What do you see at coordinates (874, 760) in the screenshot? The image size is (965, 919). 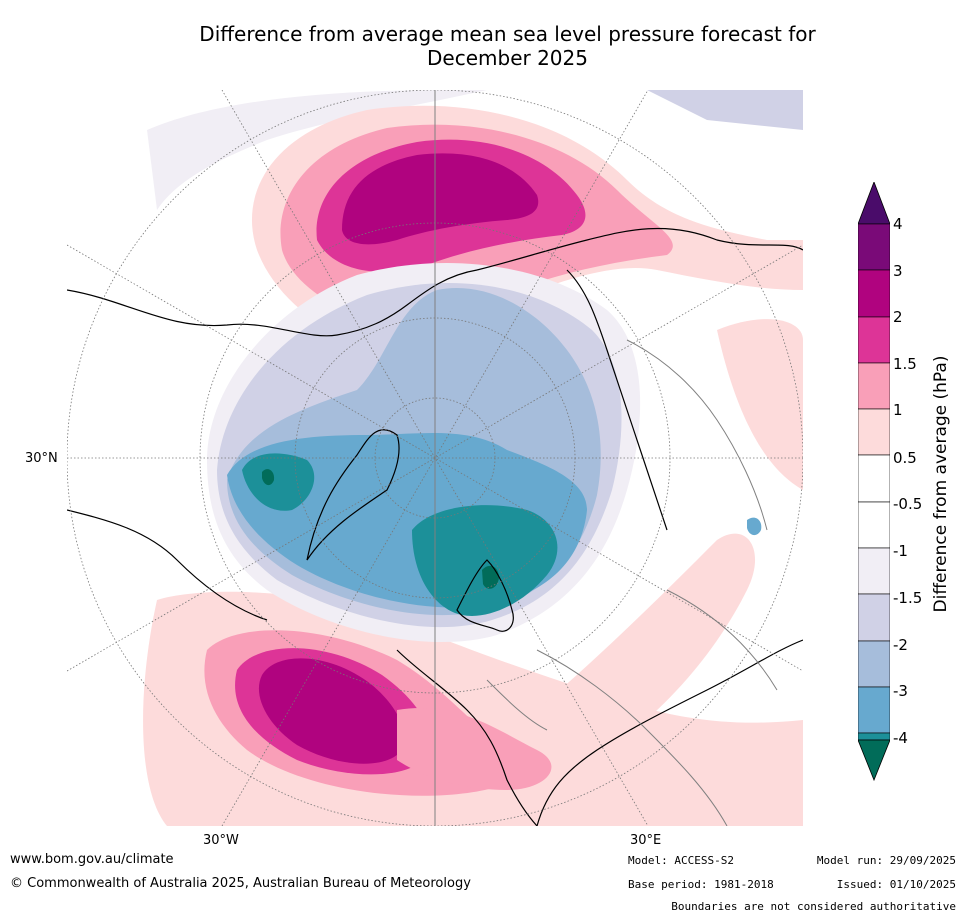 I see `colorbar-arrow-bottom` at bounding box center [874, 760].